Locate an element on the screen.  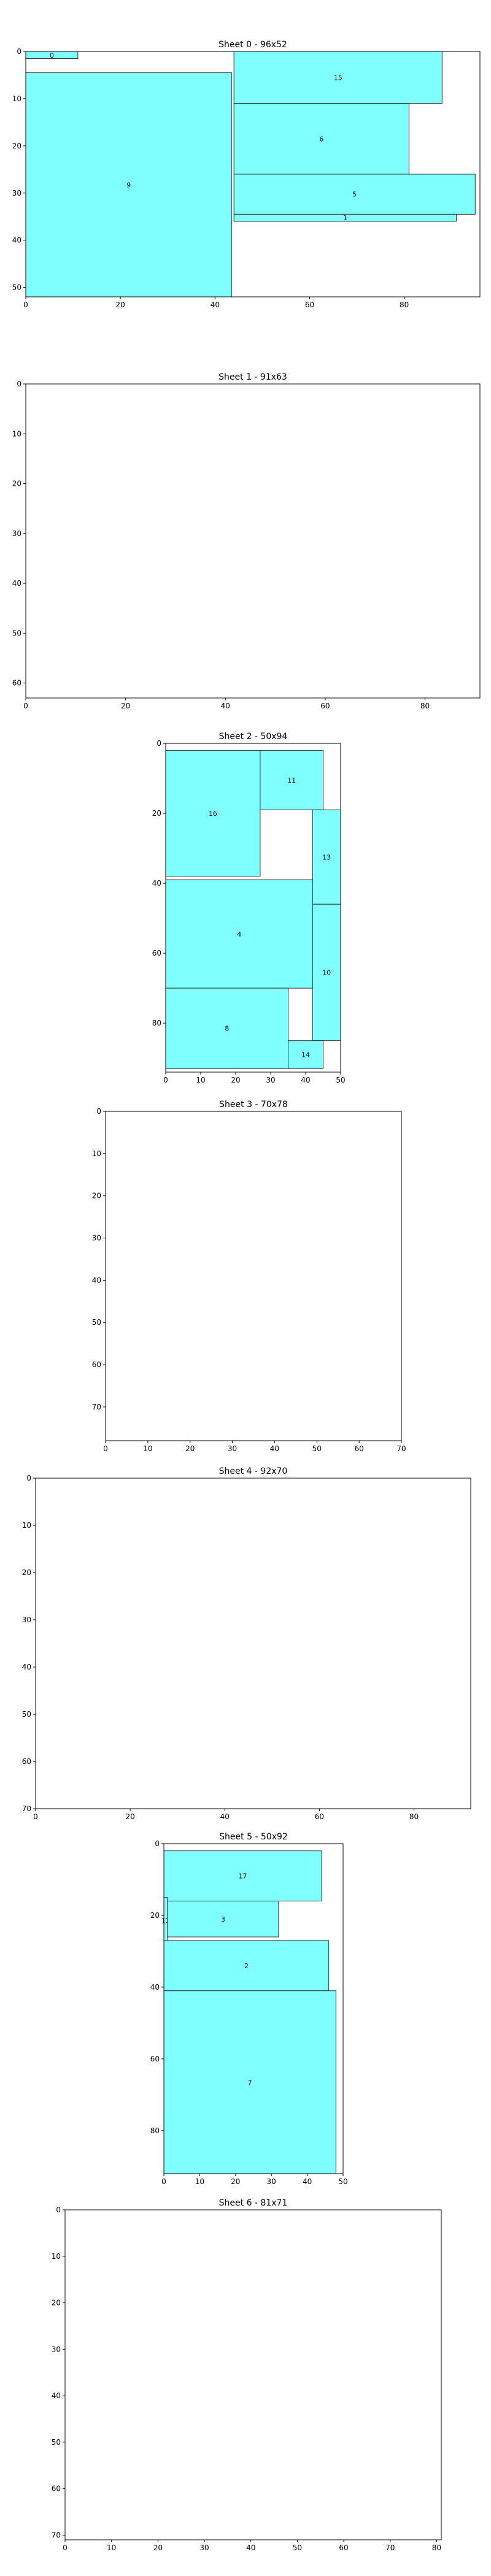
sheet-3-ytick-label-10: 10 is located at coordinates (97, 1153).